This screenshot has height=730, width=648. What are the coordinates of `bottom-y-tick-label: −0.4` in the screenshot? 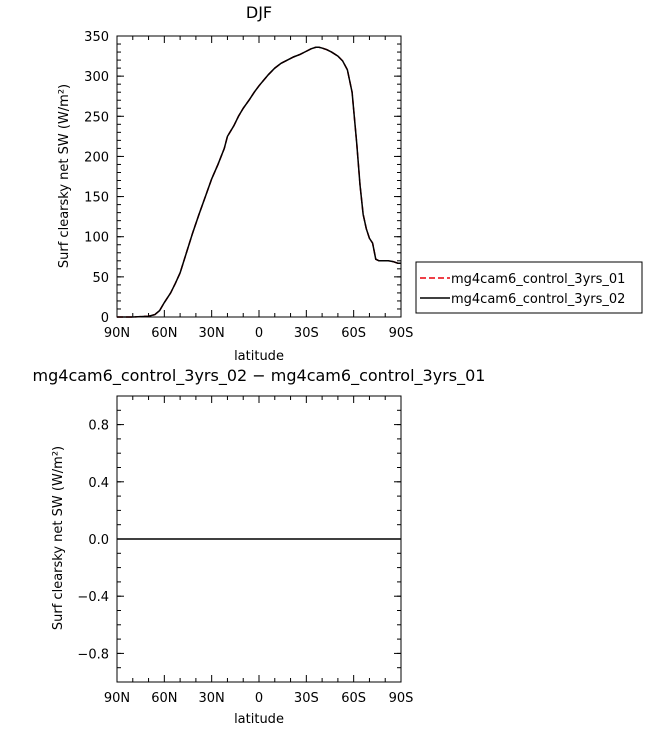 It's located at (93, 597).